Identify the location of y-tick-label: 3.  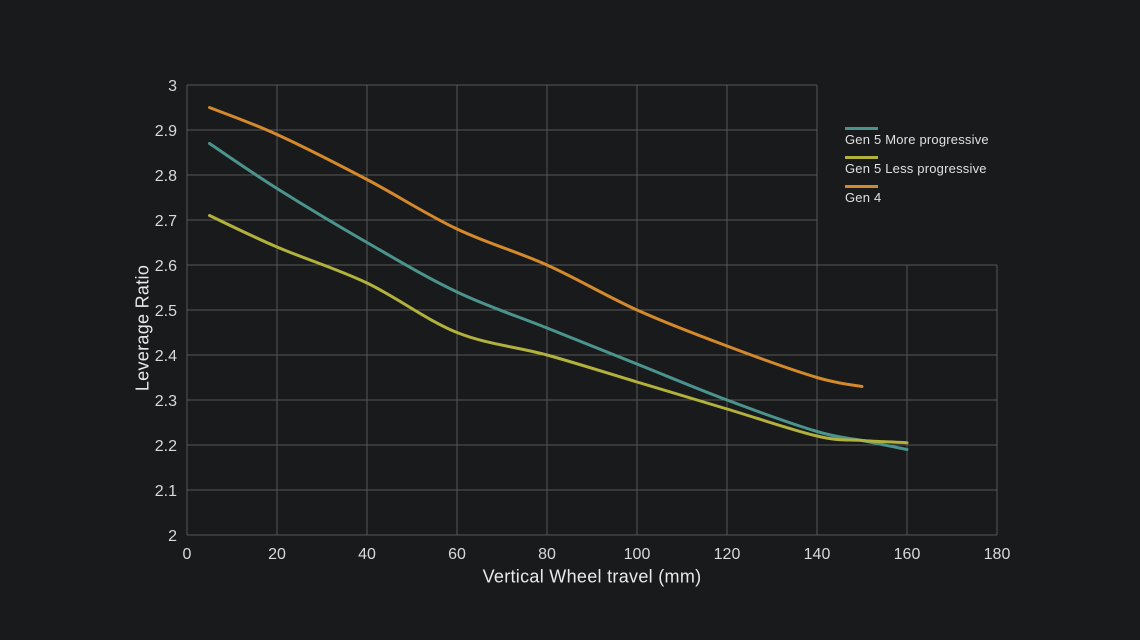
(172, 86).